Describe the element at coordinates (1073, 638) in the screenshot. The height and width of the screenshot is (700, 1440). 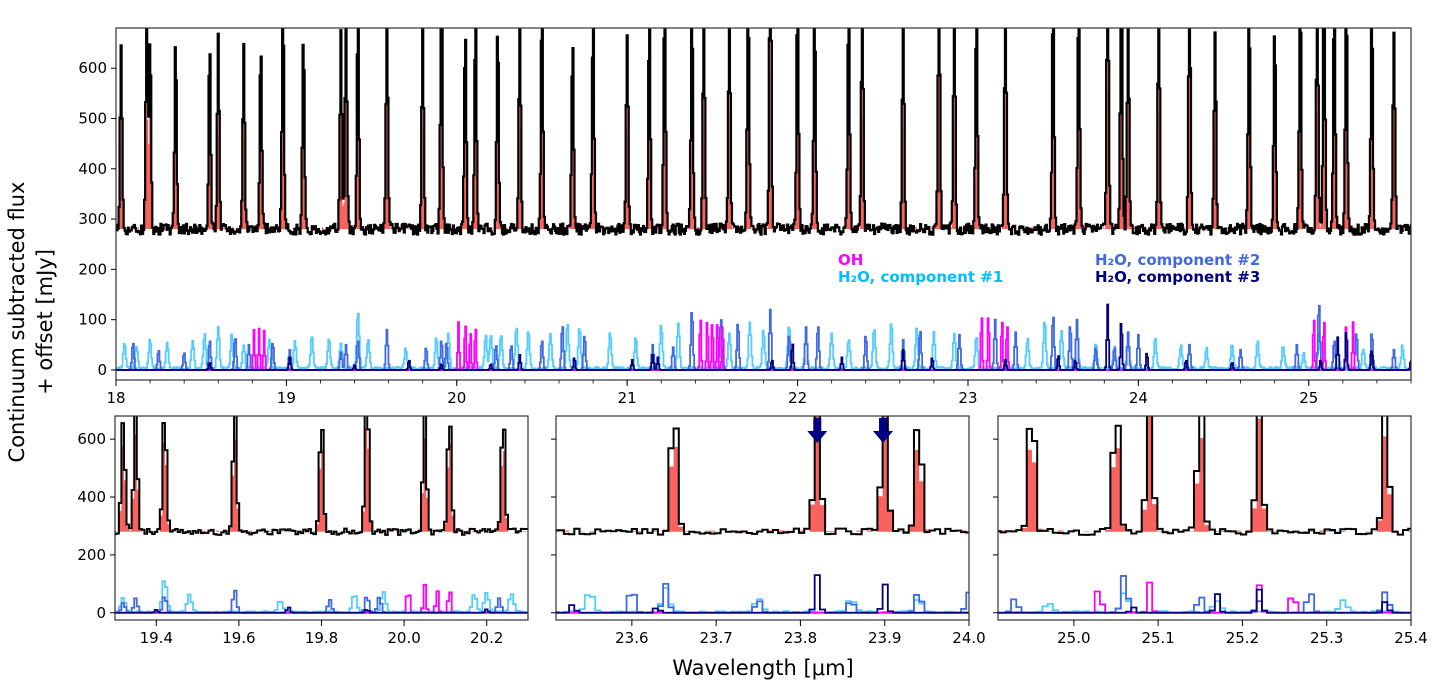
I see `x-tick-label: 25.0` at that location.